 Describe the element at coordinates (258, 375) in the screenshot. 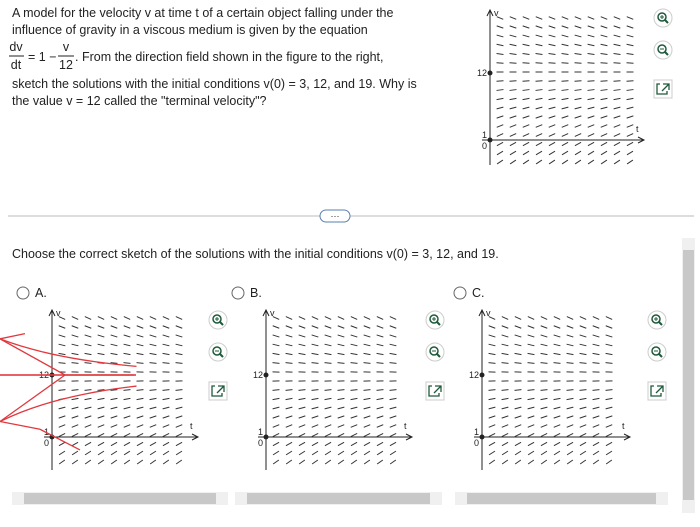

I see `tick-label: 12` at that location.